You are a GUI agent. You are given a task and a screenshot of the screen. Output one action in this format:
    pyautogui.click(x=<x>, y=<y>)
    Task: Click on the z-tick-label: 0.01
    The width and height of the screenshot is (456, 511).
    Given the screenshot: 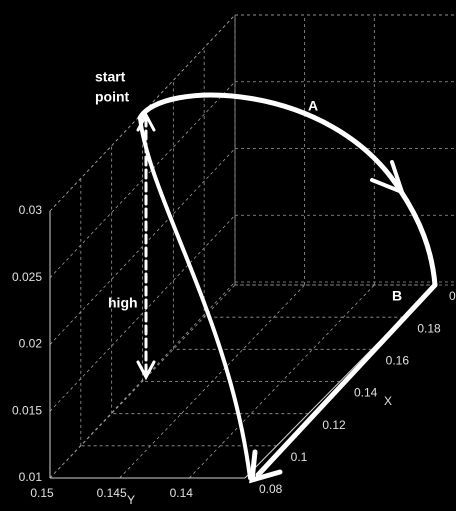 What is the action you would take?
    pyautogui.click(x=31, y=477)
    